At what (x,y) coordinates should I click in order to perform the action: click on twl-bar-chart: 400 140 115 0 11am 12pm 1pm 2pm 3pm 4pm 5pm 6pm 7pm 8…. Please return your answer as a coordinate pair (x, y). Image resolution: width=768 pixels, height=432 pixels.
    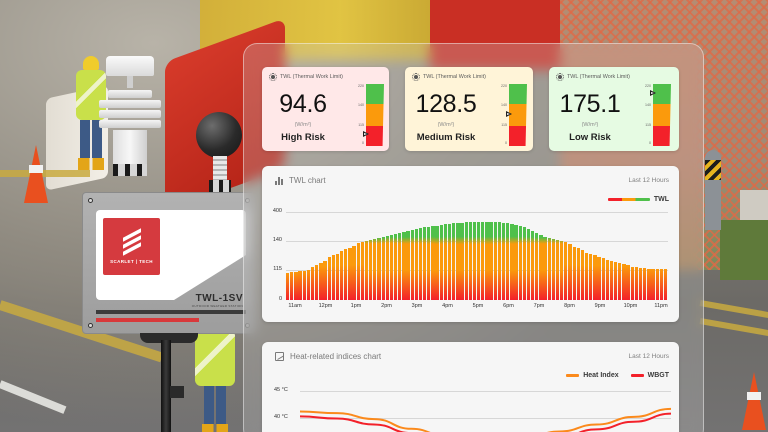
    Looking at the image, I should click on (470, 264).